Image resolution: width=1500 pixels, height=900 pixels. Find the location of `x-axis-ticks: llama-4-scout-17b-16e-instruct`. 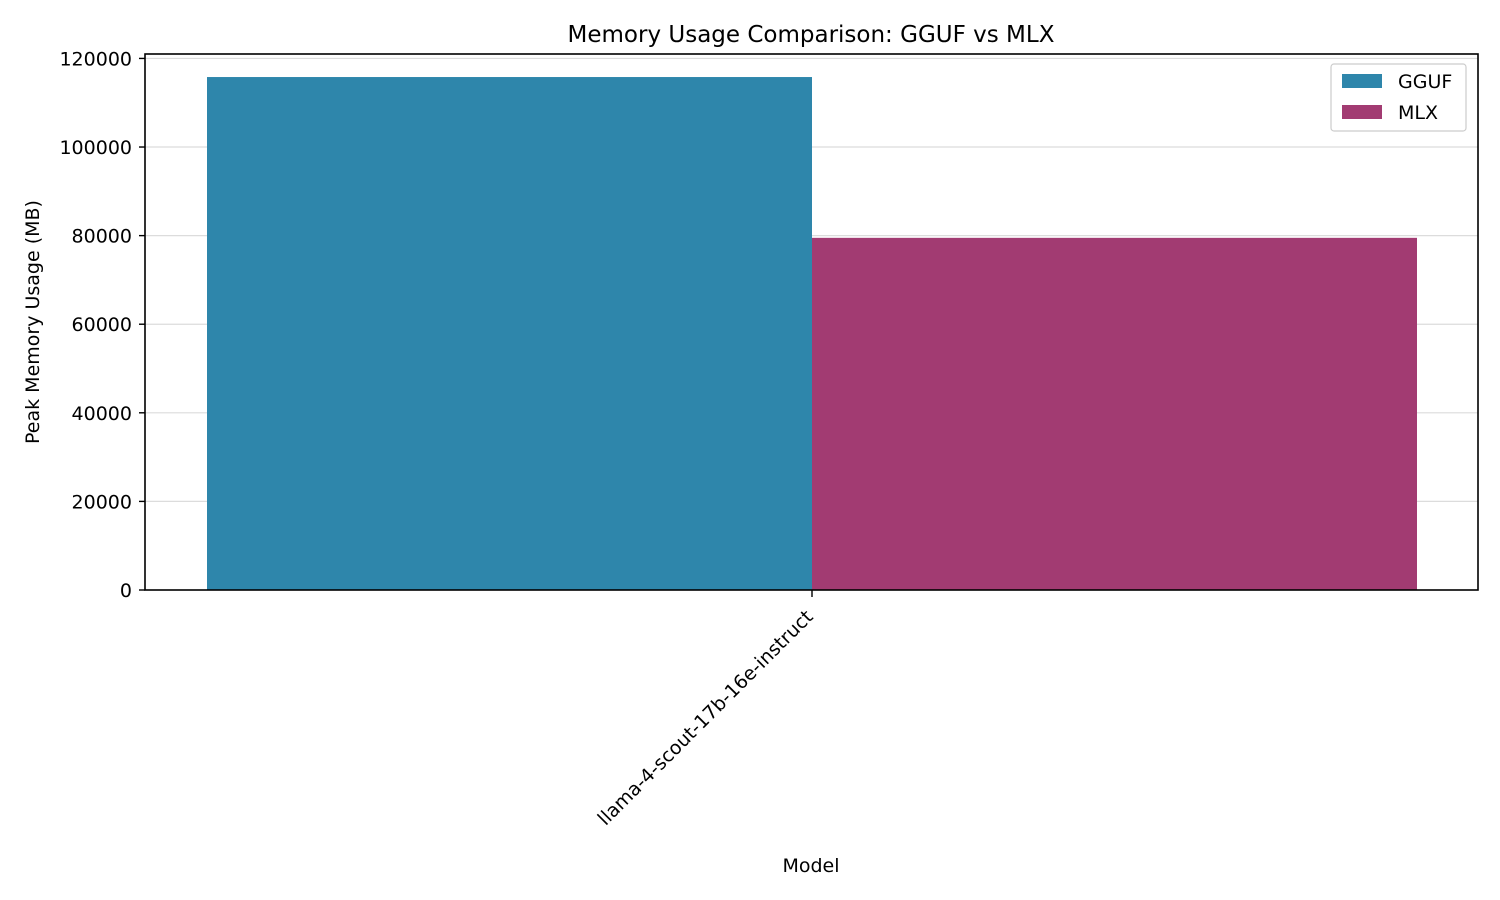

x-axis-ticks: llama-4-scout-17b-16e-instruct is located at coordinates (706, 710).